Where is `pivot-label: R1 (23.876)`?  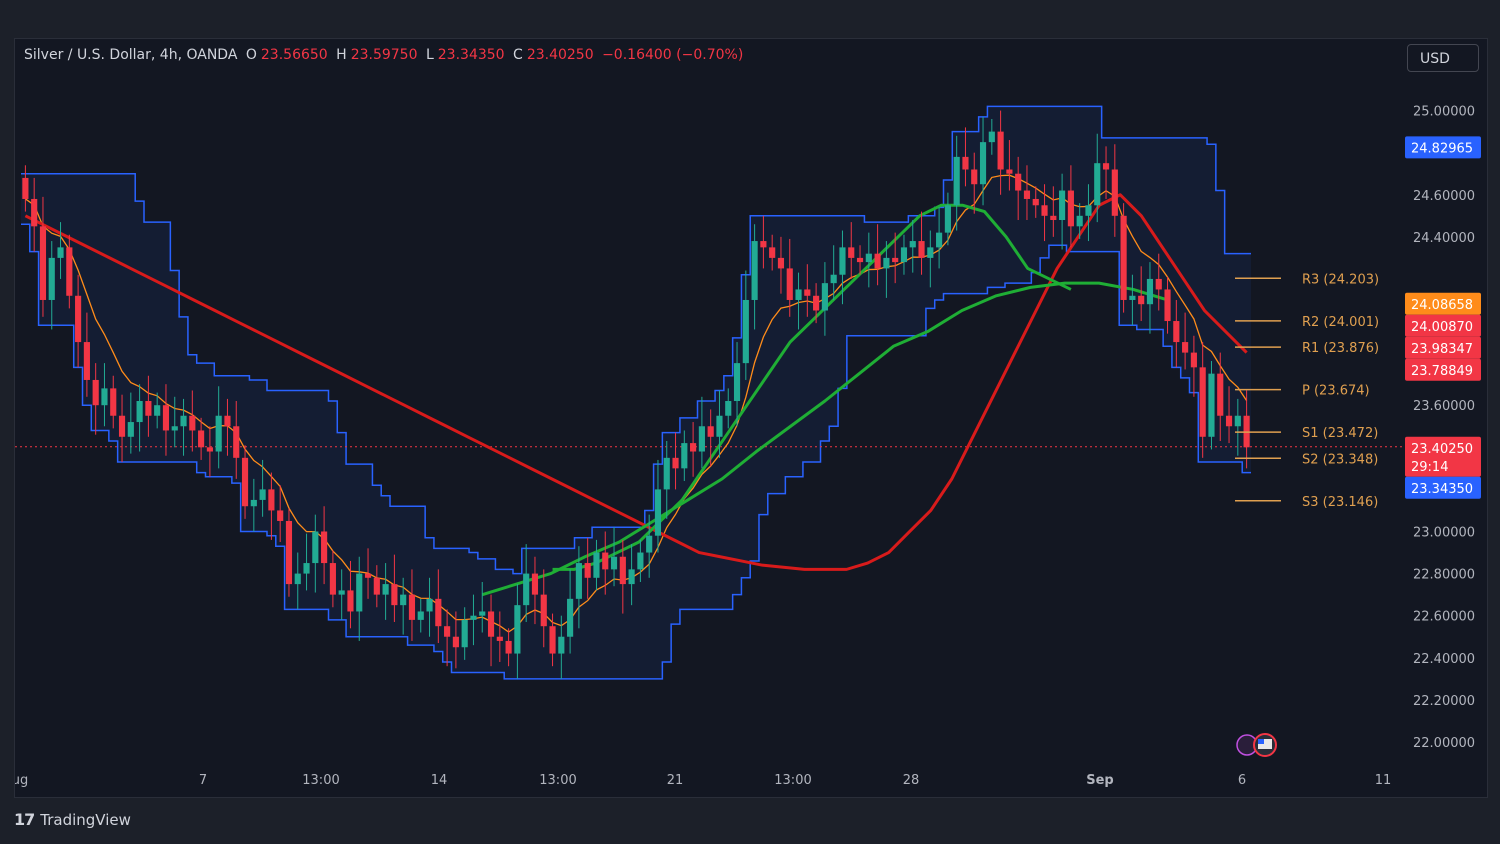 pivot-label: R1 (23.876) is located at coordinates (1340, 348).